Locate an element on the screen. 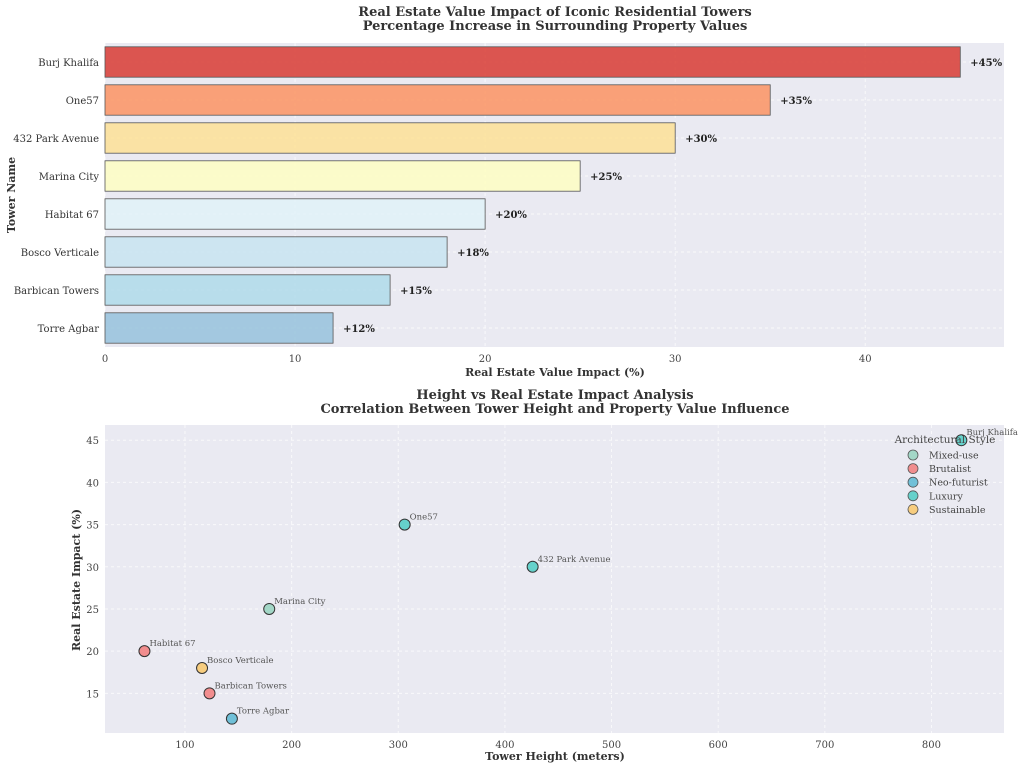 Image resolution: width=1024 pixels, height=768 pixels. point-label: 432 Park Avenue is located at coordinates (574, 560).